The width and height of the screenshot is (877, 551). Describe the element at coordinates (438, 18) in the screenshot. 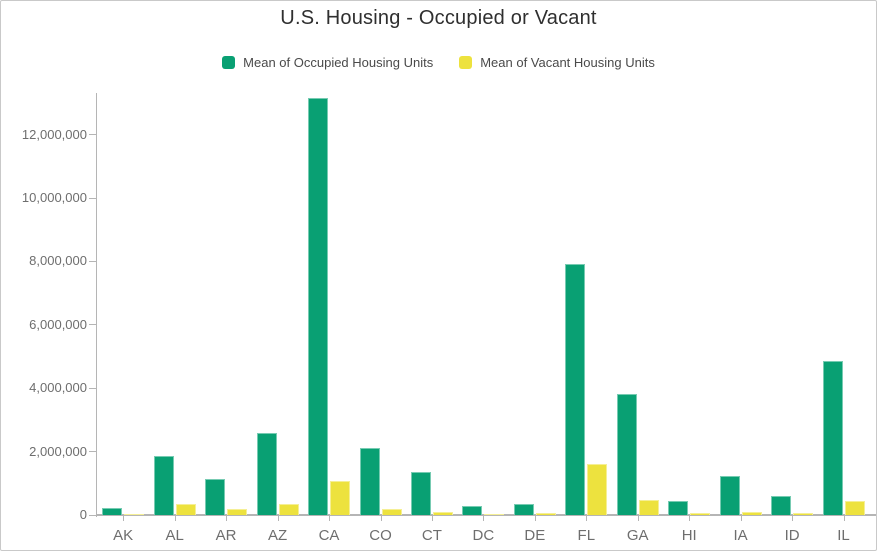

I see `chart-title: U.S. Housing - Occupied or Vacant` at that location.